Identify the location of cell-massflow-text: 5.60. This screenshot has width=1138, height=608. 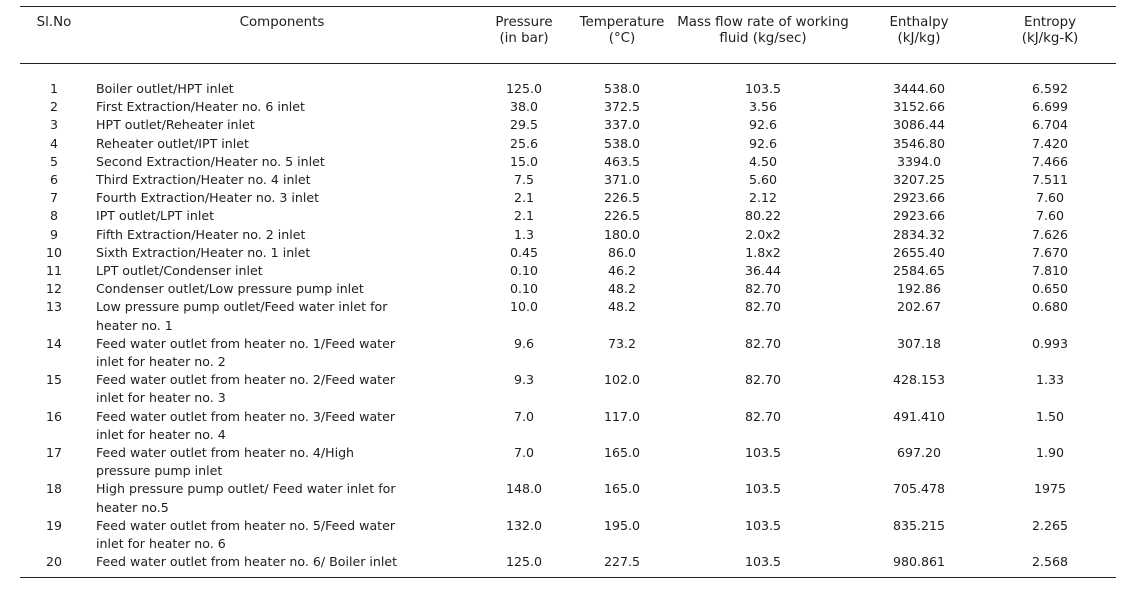
(763, 180).